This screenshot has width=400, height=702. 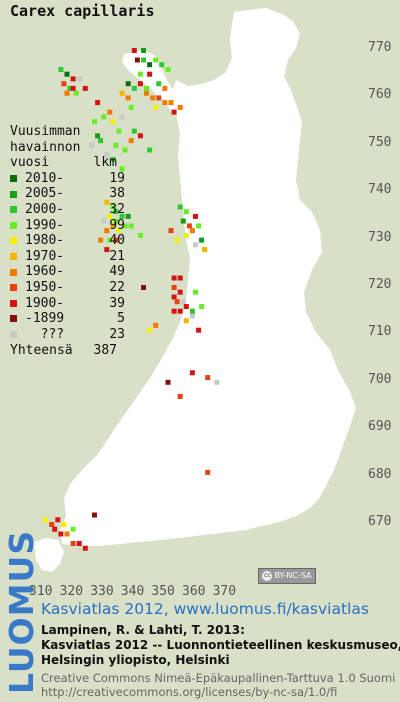 I want to click on finnish-northwest-arm, so click(x=151, y=81).